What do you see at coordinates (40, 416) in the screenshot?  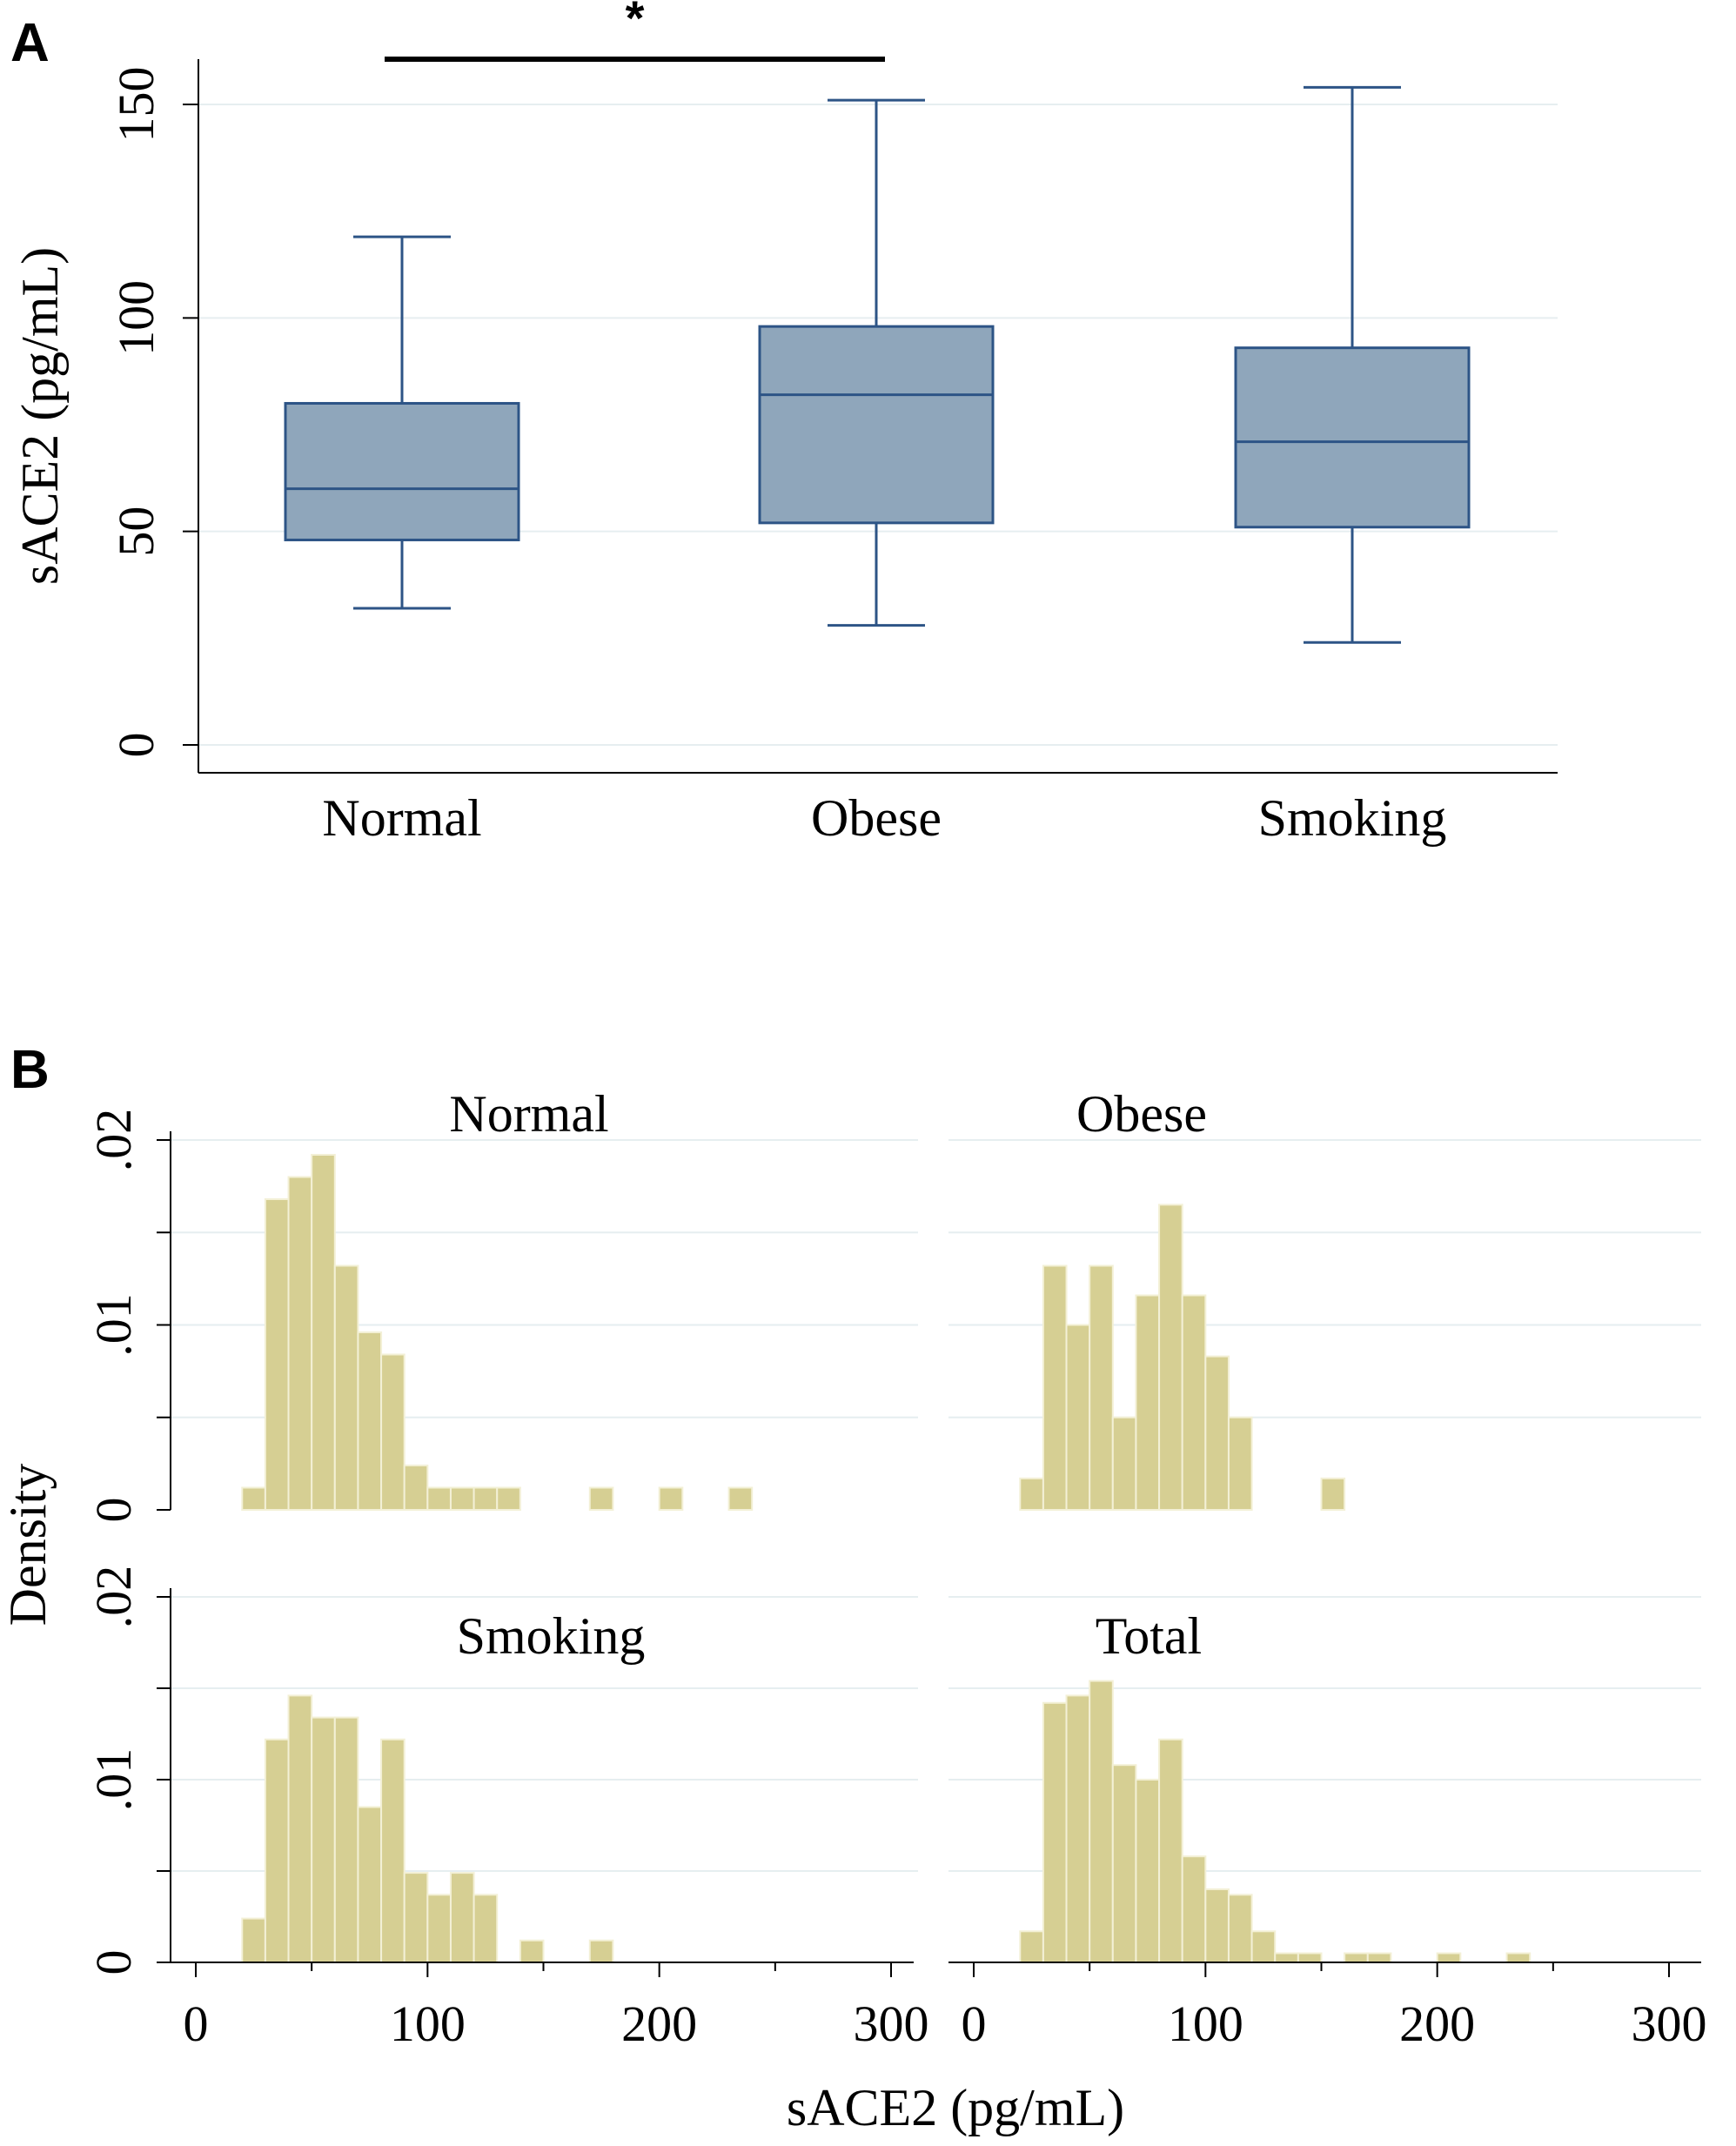 I see `y-axis-label: sACE2 (pg/mL)` at bounding box center [40, 416].